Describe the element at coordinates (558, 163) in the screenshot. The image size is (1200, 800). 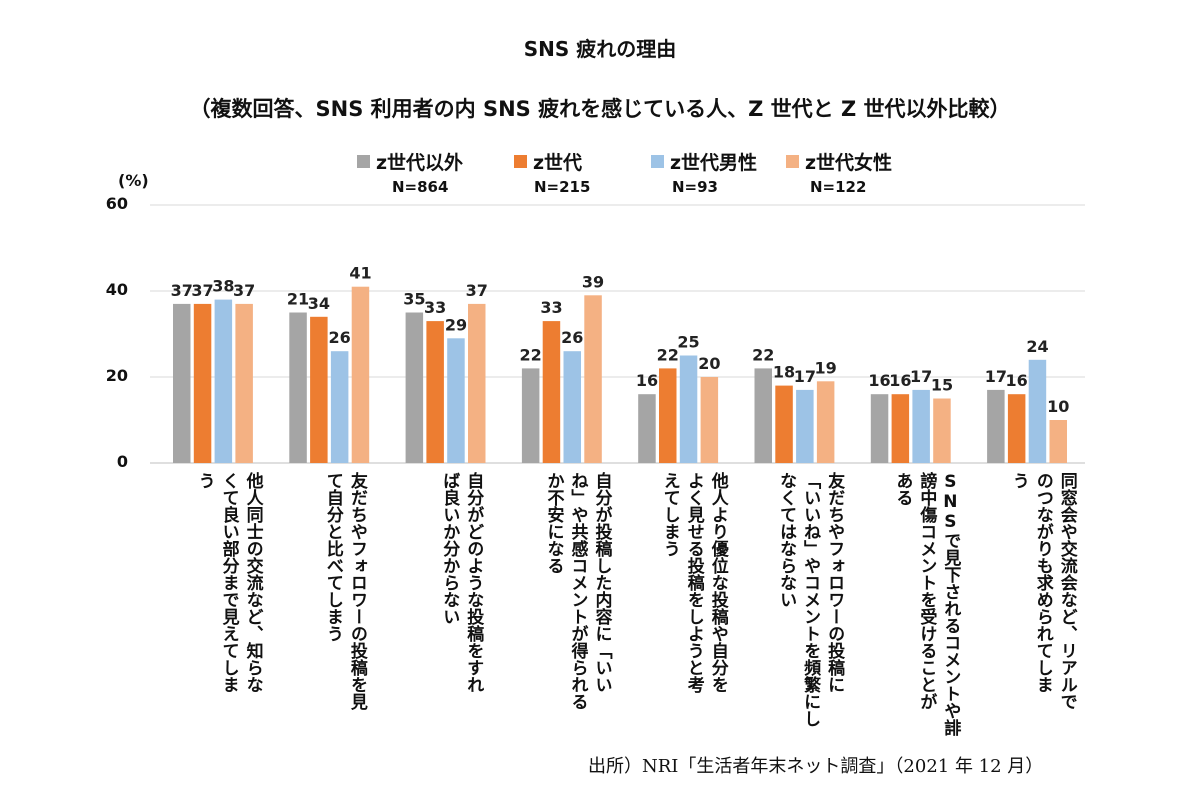
I see `legend-label: z世代` at that location.